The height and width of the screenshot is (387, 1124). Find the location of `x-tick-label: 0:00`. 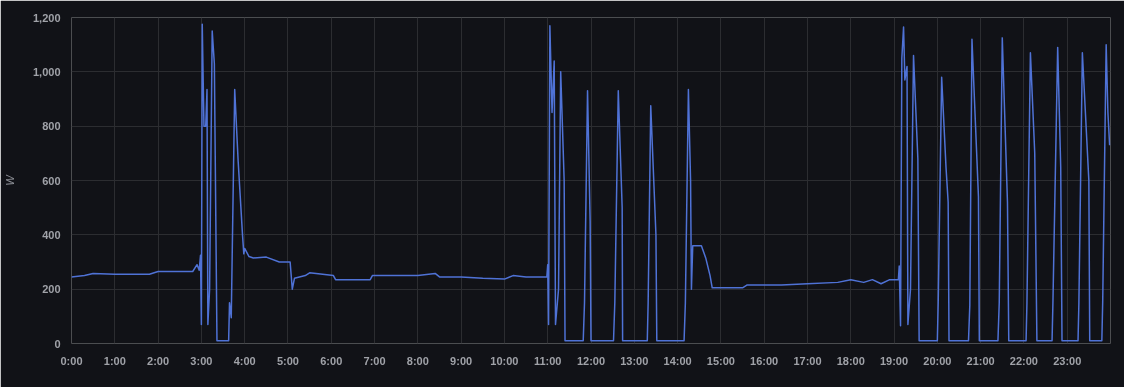

x-tick-label: 0:00 is located at coordinates (71, 360).